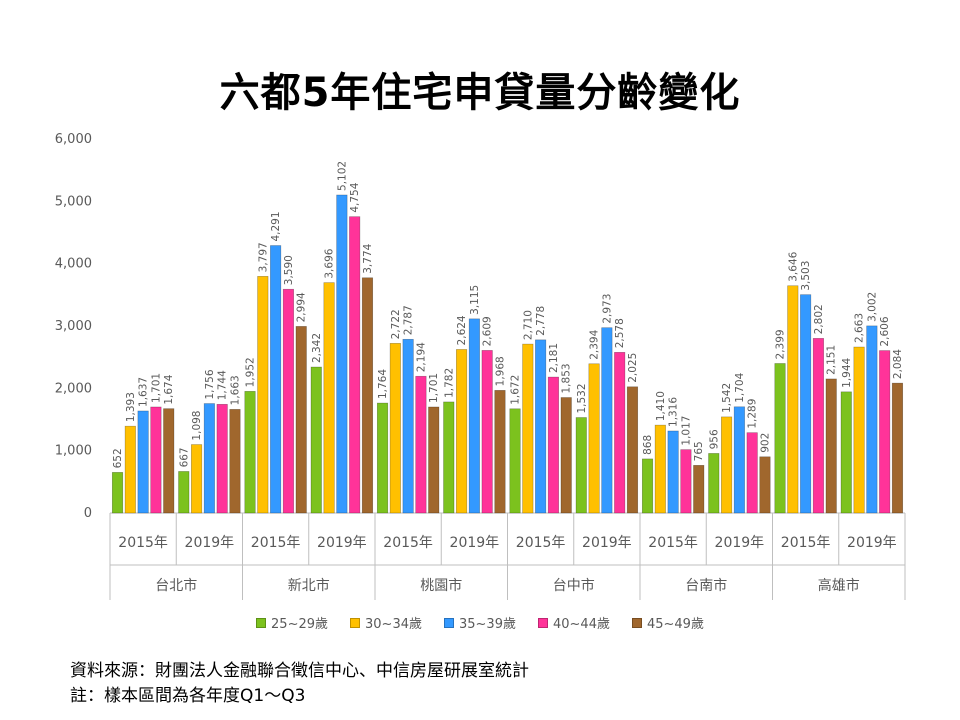 The height and width of the screenshot is (720, 960). Describe the element at coordinates (480, 93) in the screenshot. I see `chart-title: 六都5年住宅申貸量分齡變化` at that location.